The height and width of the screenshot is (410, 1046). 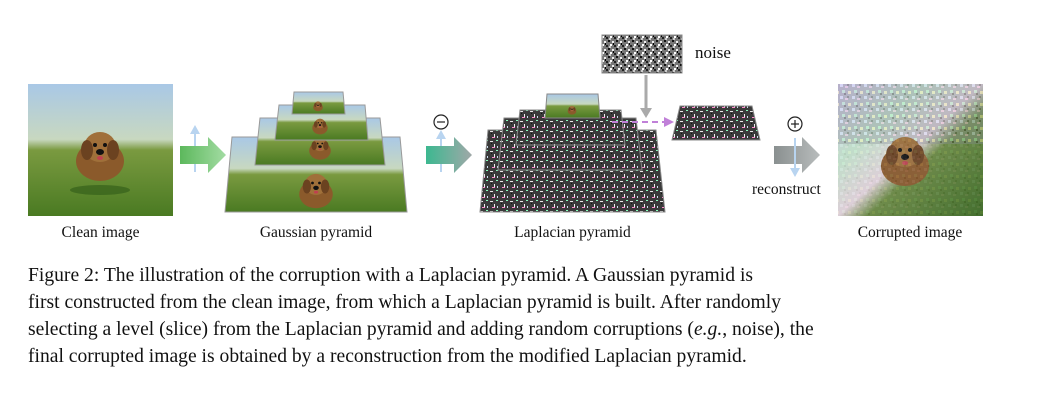 What do you see at coordinates (64, 275) in the screenshot?
I see `figure-label: Figure 2:` at bounding box center [64, 275].